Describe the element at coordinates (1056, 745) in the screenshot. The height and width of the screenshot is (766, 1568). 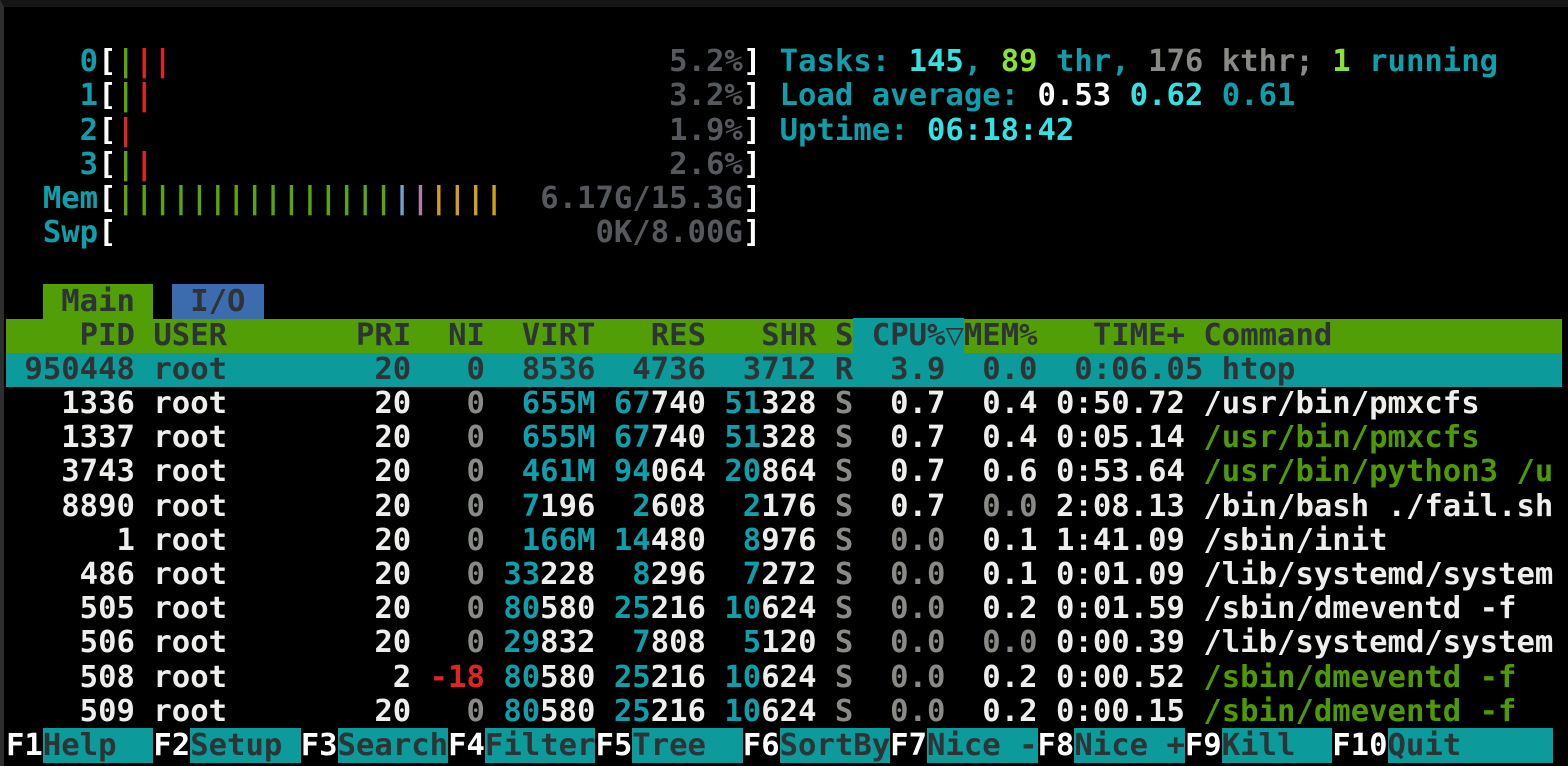
I see `fkey-f8: F8` at that location.